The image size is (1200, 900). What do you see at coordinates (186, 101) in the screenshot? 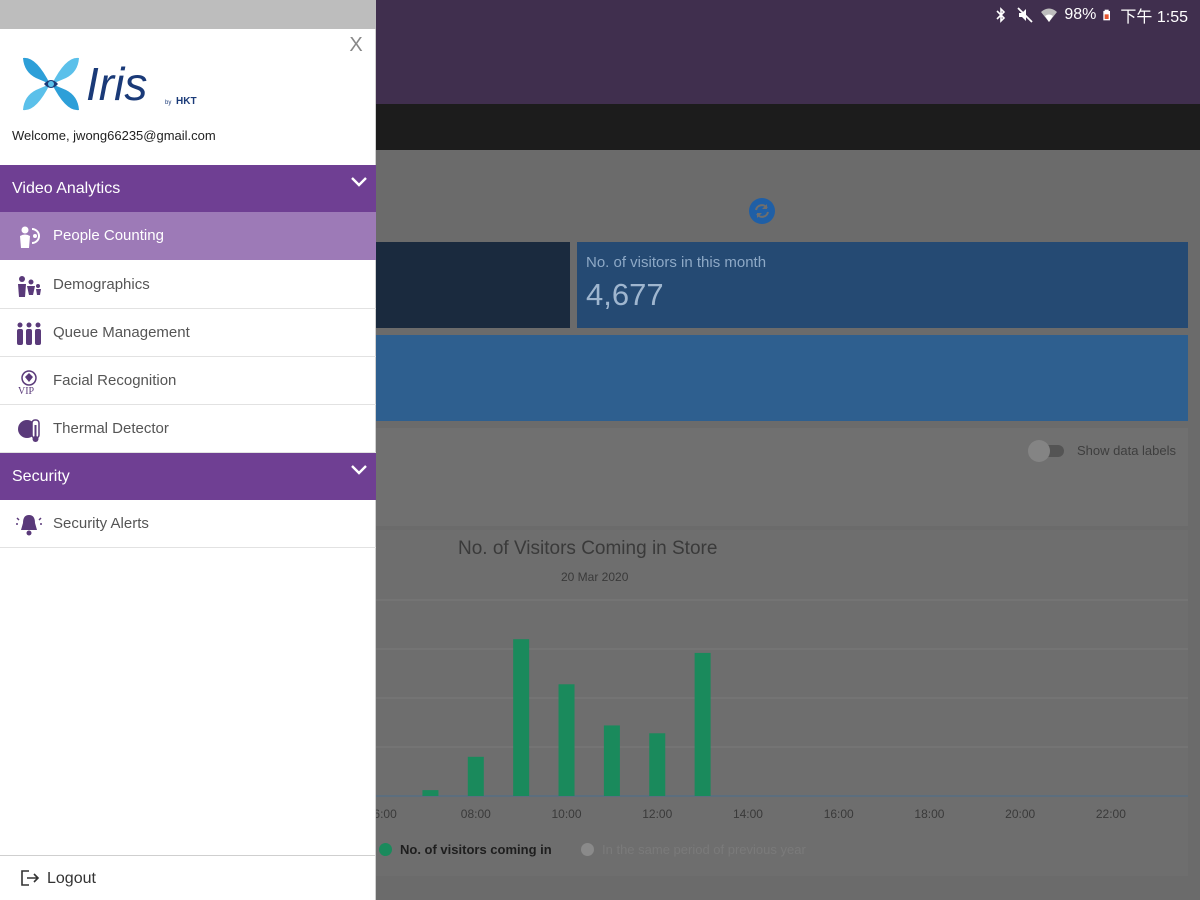
I see `logo-hkt: HKT` at bounding box center [186, 101].